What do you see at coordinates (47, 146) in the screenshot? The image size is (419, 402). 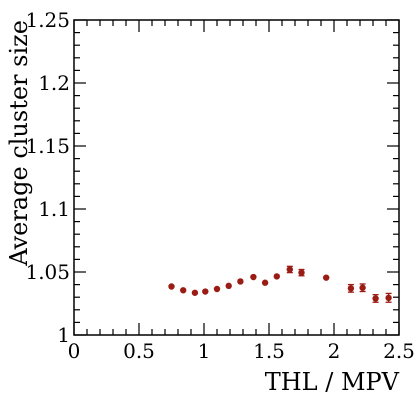 I see `y-tick-label: 1.15` at bounding box center [47, 146].